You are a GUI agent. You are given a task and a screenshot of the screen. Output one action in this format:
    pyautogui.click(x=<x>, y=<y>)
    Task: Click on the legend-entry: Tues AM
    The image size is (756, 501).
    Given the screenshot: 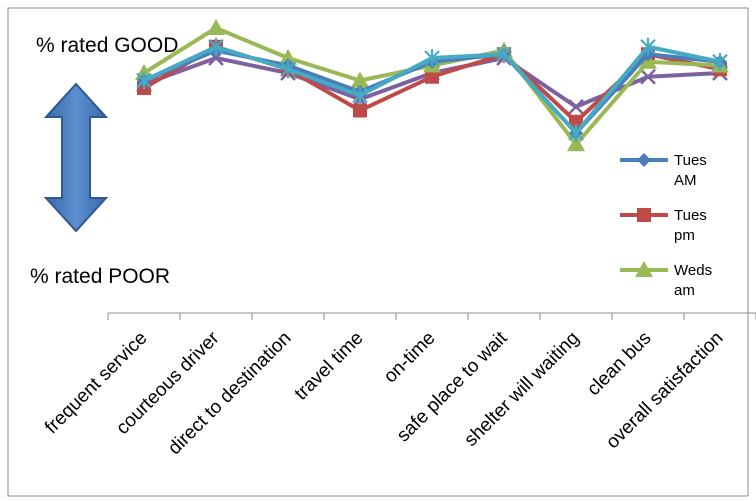 What is the action you would take?
    pyautogui.click(x=663, y=170)
    